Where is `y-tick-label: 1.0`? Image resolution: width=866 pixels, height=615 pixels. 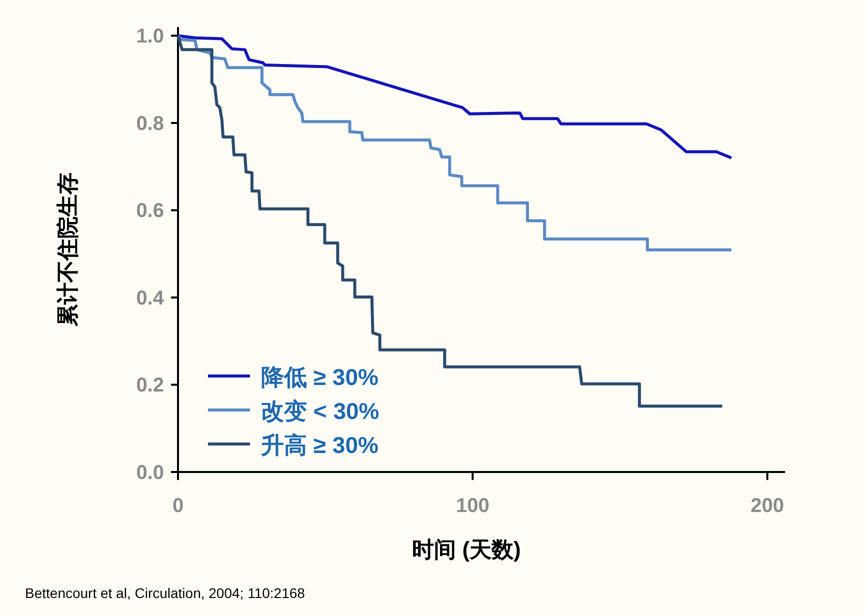 y-tick-label: 1.0 is located at coordinates (150, 37).